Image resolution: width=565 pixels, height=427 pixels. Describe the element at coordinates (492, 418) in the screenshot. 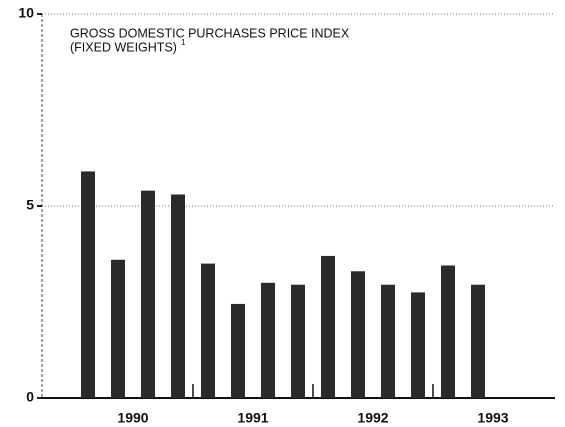

I see `x-tick-label: 1993` at that location.